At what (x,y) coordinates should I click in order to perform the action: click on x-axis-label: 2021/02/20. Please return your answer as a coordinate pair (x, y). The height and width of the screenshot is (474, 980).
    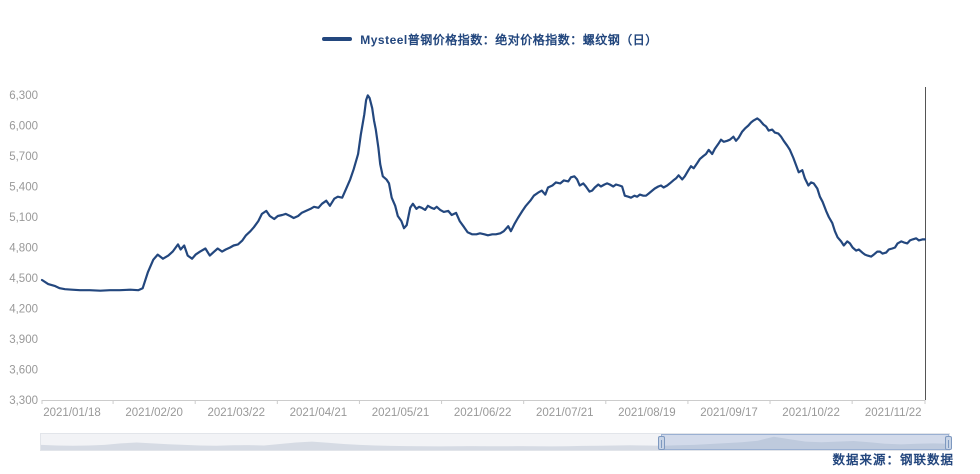
    Looking at the image, I should click on (154, 413).